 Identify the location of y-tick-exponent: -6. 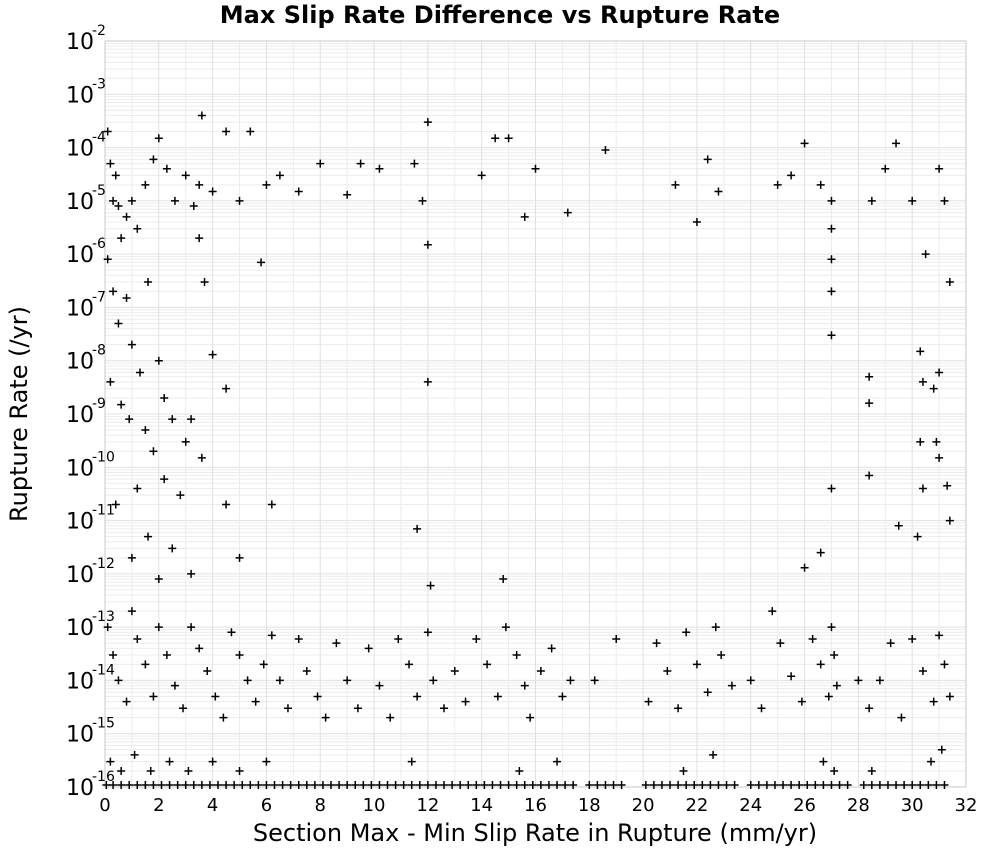
(99, 244).